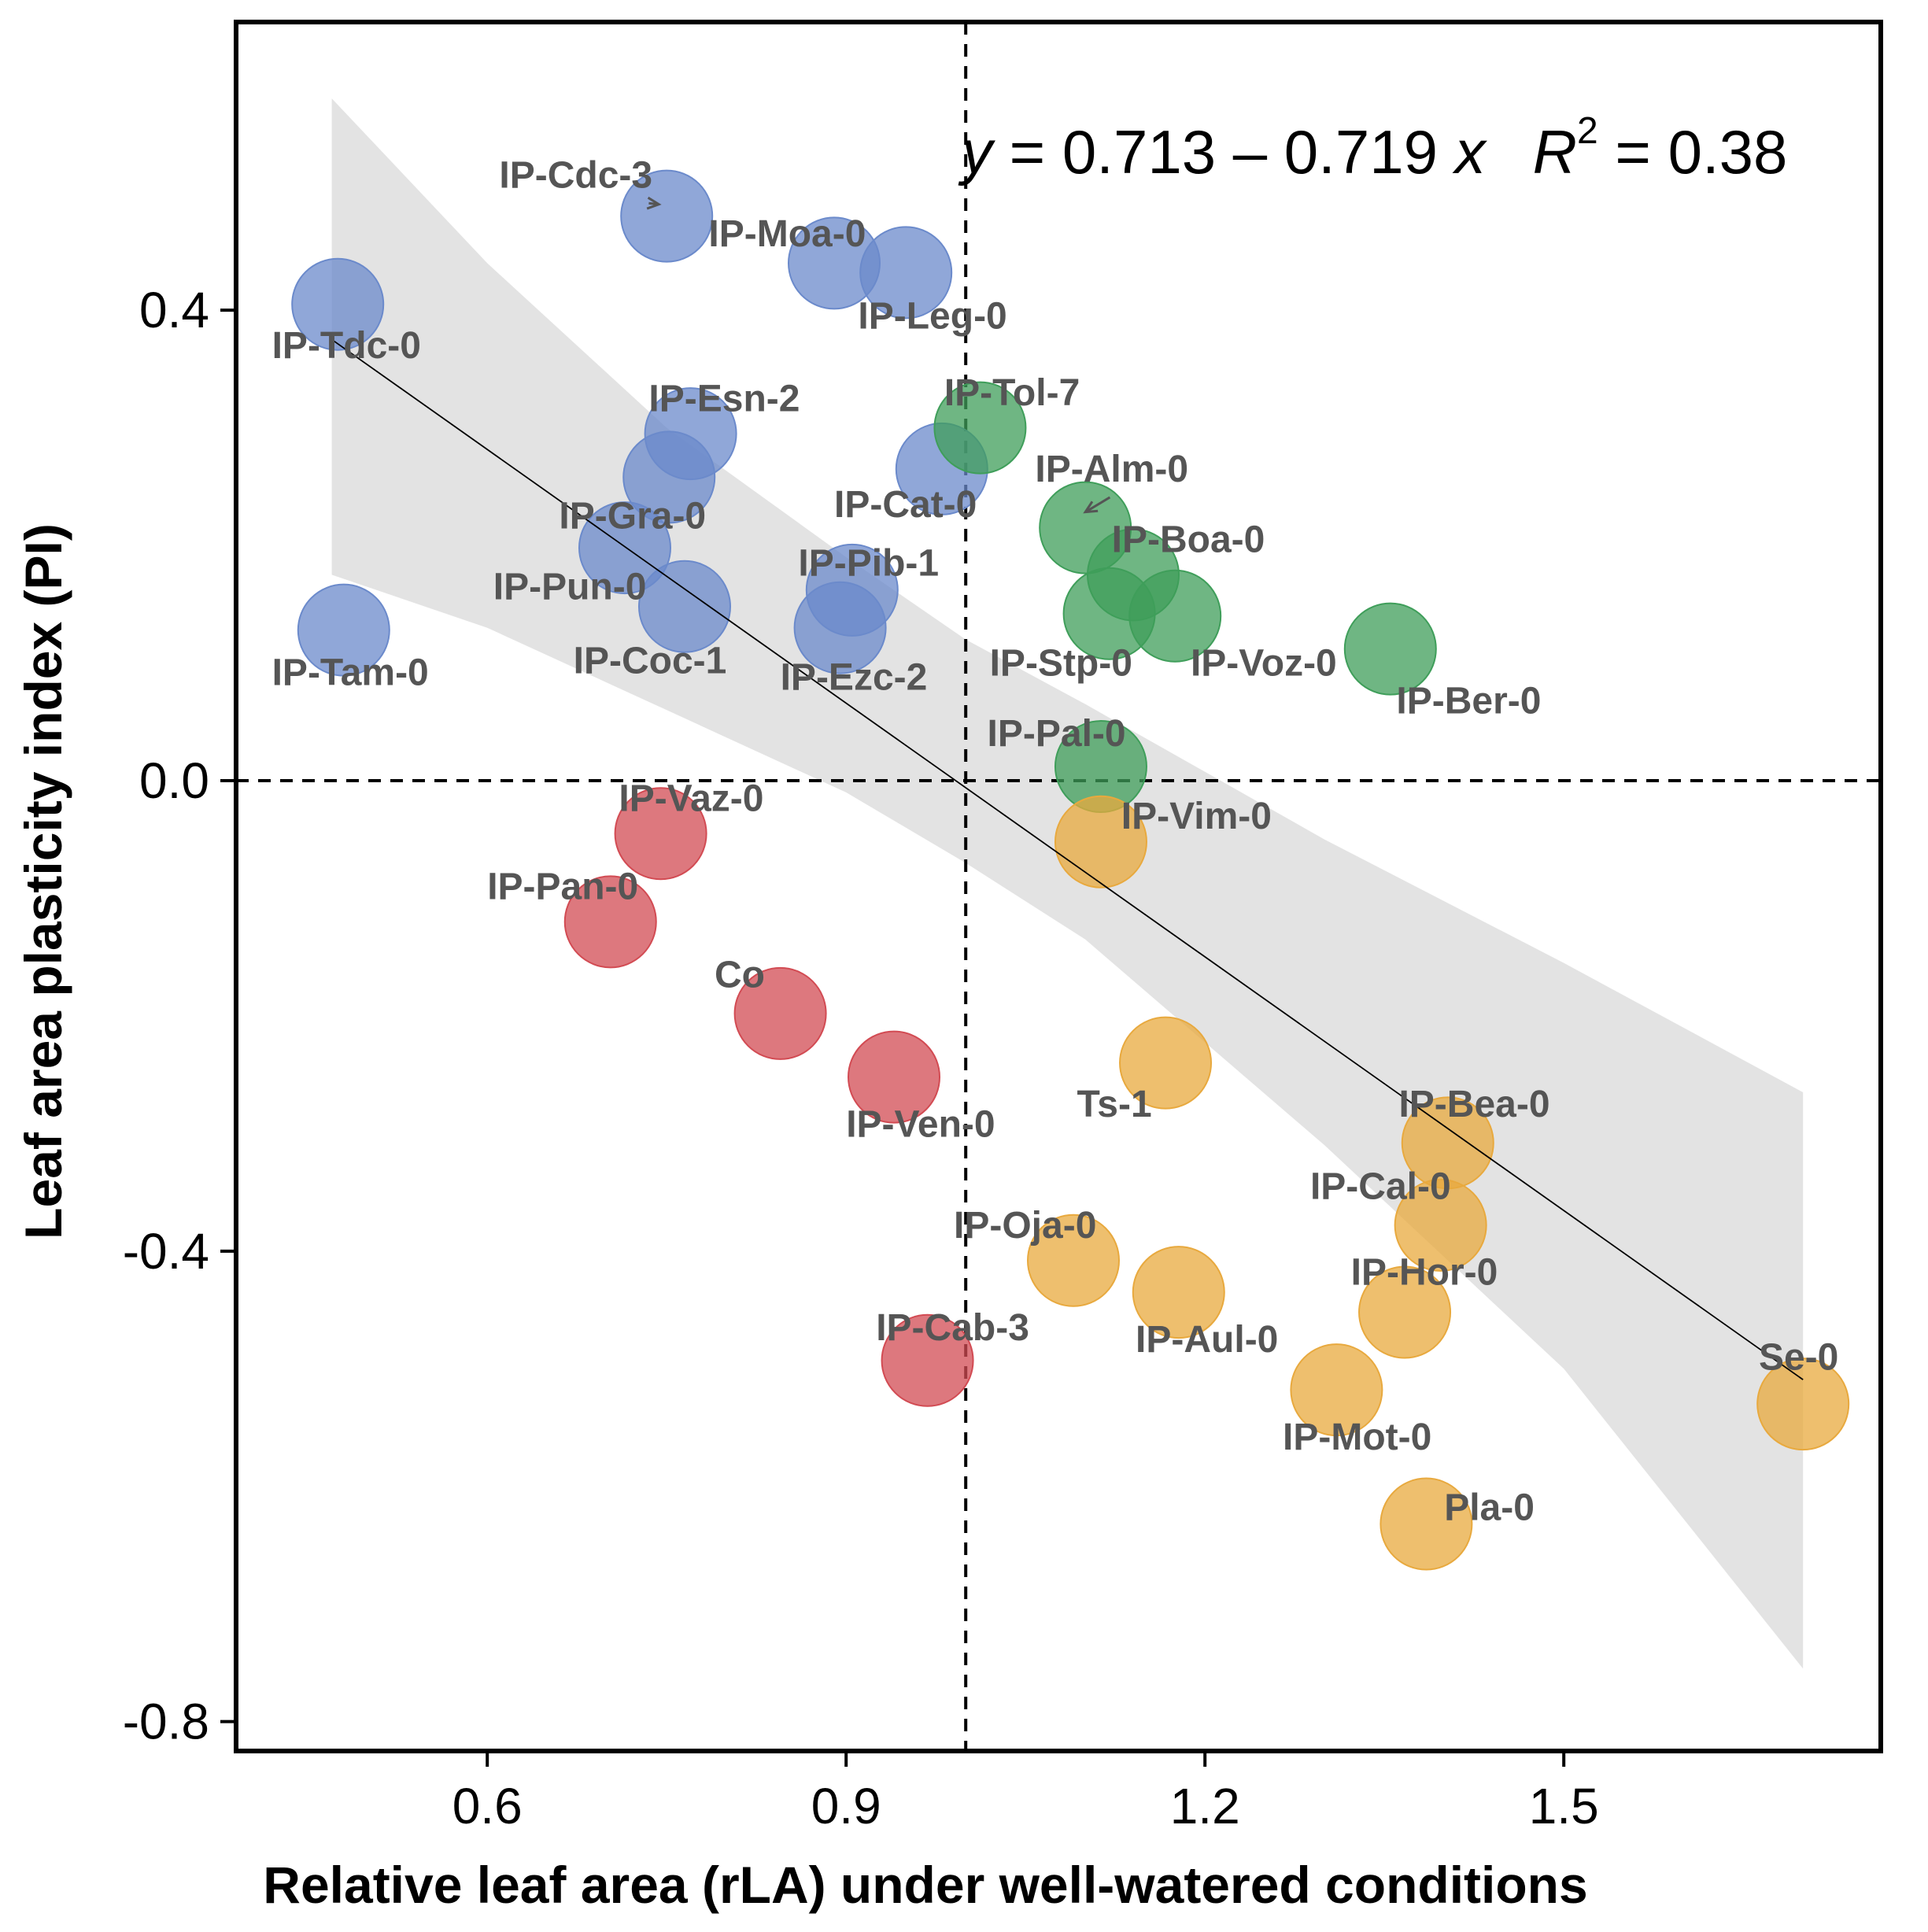 This screenshot has width=1928, height=1932. Describe the element at coordinates (43, 881) in the screenshot. I see `y-axis-title: Leaf area plasticity index (PI)` at that location.